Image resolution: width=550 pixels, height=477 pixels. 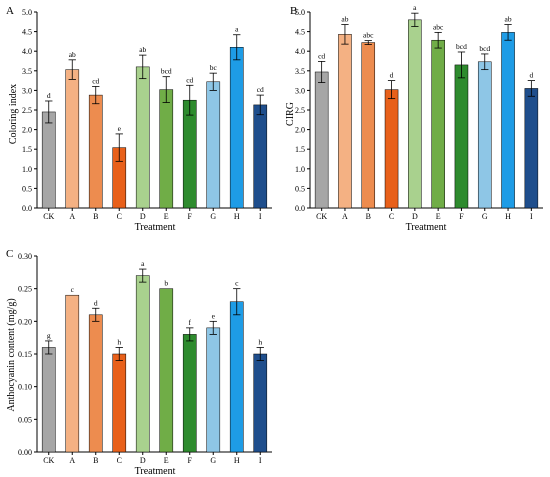 I want to click on panel-b-xtick-label: A, so click(x=345, y=216).